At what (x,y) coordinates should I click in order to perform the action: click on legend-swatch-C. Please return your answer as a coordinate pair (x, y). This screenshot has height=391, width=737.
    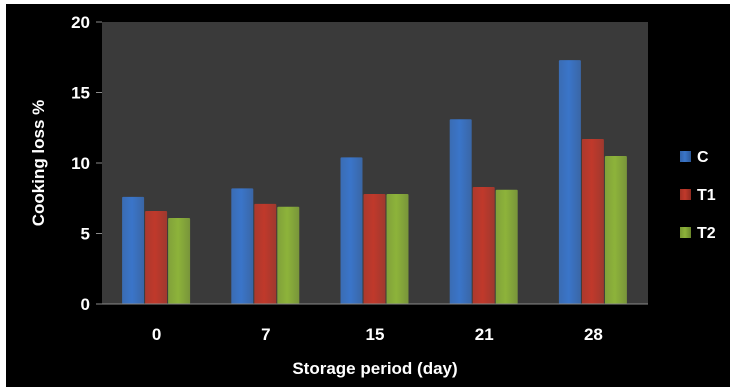
    Looking at the image, I should click on (685, 156).